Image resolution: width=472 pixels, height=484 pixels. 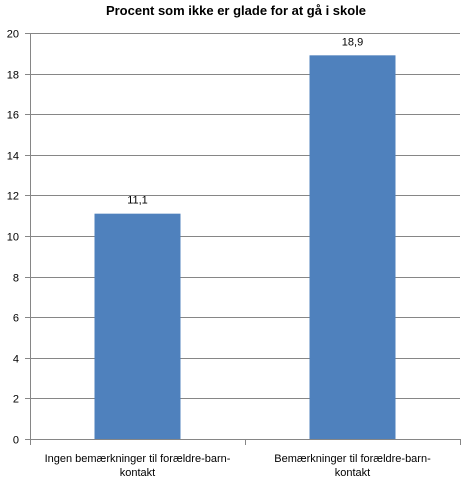 I want to click on y-tick-label: 14, so click(x=13, y=157).